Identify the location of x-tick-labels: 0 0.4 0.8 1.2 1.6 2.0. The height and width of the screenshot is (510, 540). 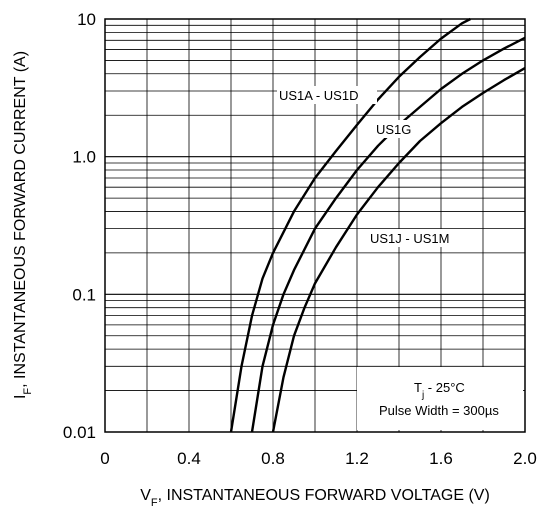
(318, 458).